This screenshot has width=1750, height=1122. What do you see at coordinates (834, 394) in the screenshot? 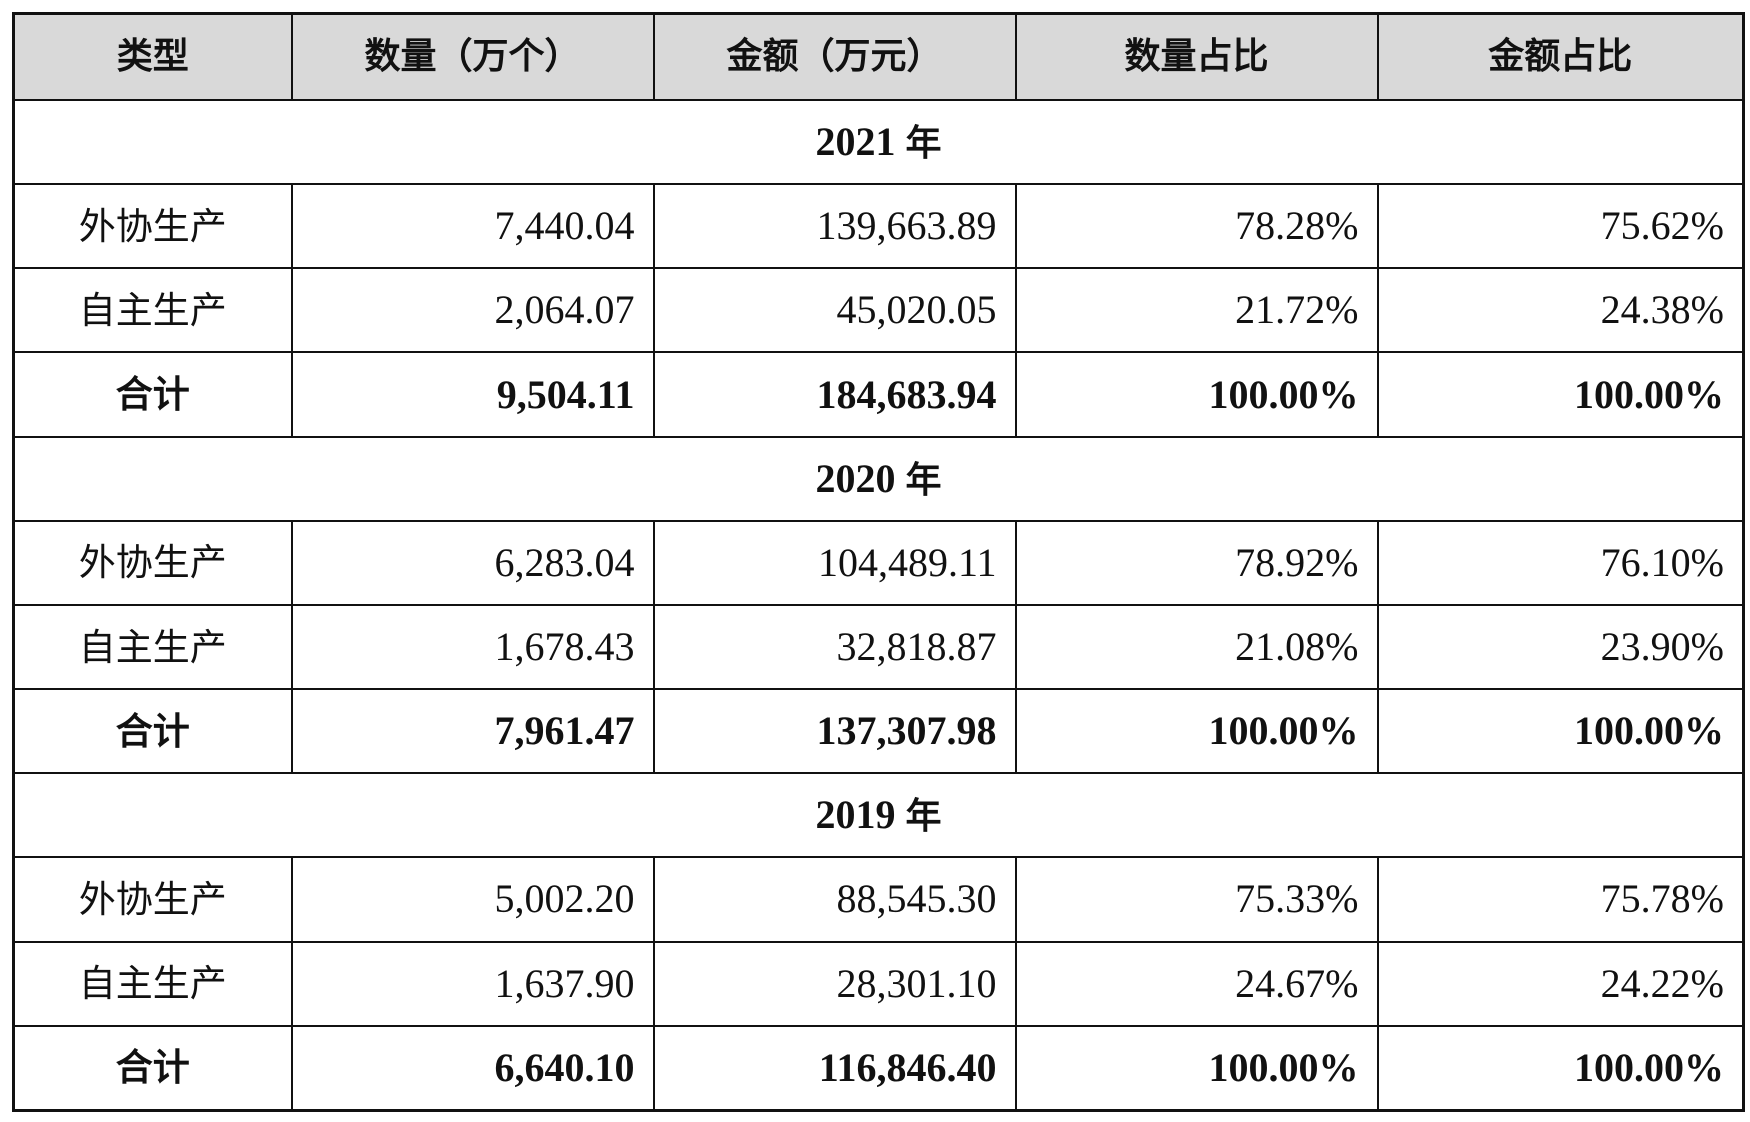
I see `total-amount-cell: 184,683.94` at bounding box center [834, 394].